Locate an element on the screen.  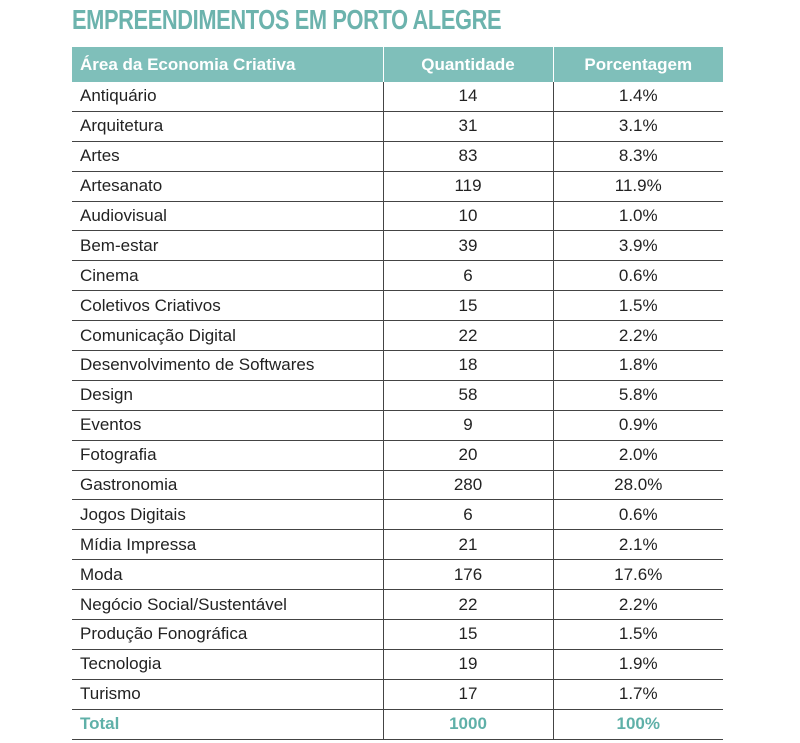
table-cell: 39 is located at coordinates (467, 246).